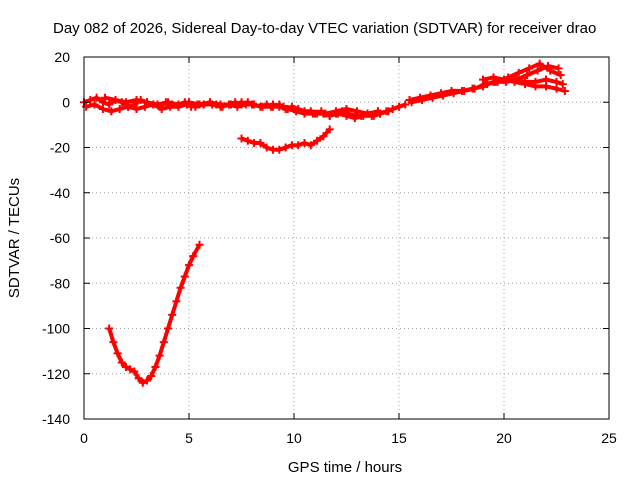 The image size is (640, 480). What do you see at coordinates (609, 438) in the screenshot?
I see `x-tick-label: 25` at bounding box center [609, 438].